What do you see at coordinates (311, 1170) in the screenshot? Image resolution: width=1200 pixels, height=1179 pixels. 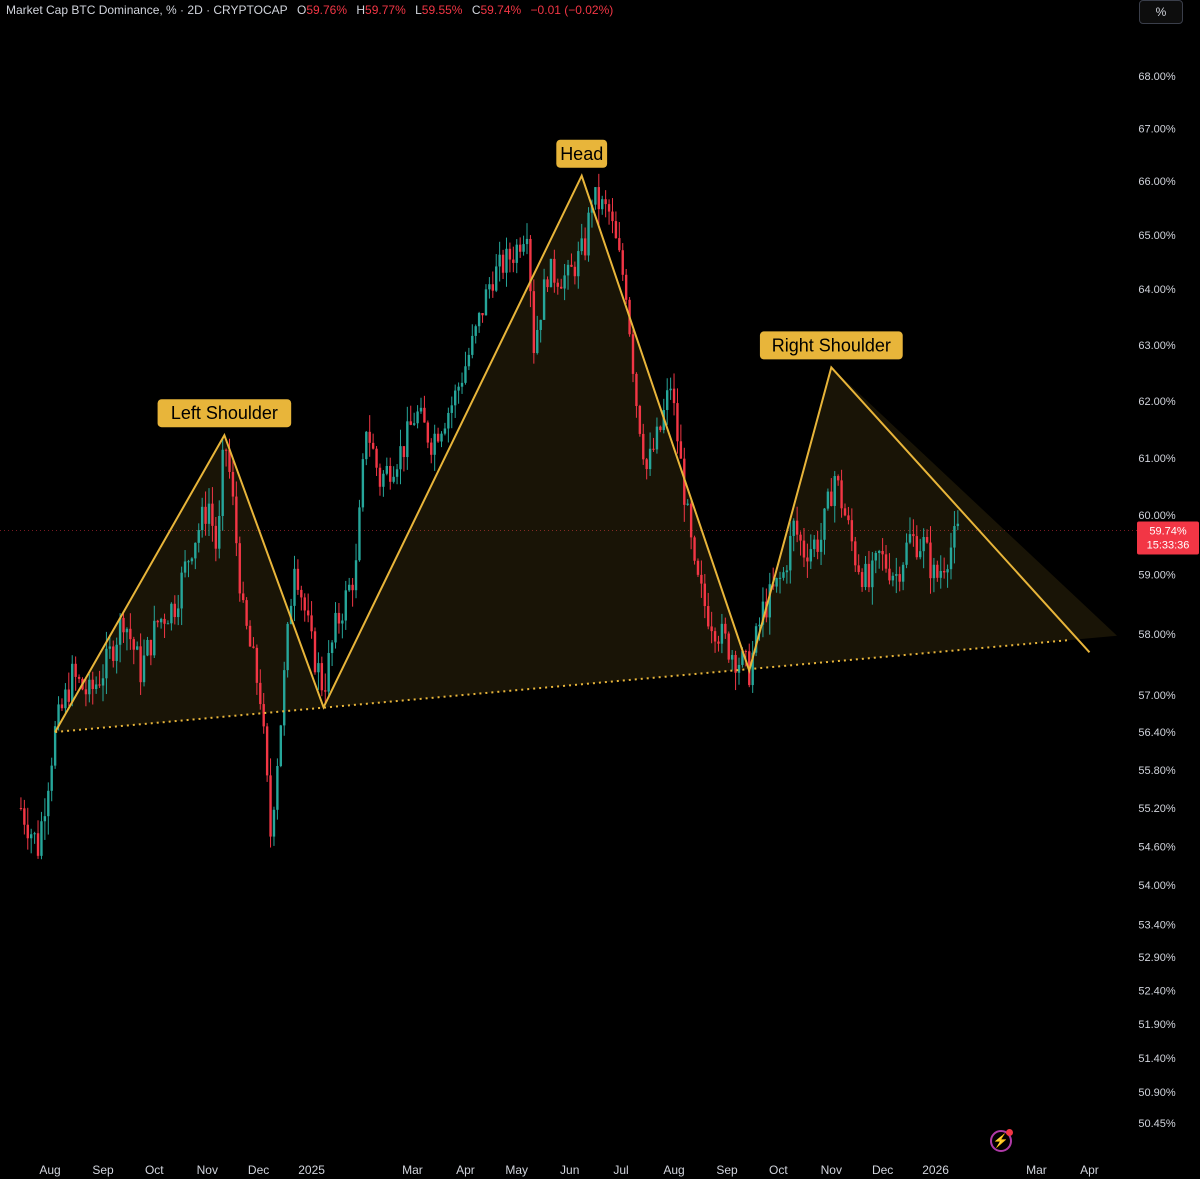 I see `x-tick-label: 2025` at bounding box center [311, 1170].